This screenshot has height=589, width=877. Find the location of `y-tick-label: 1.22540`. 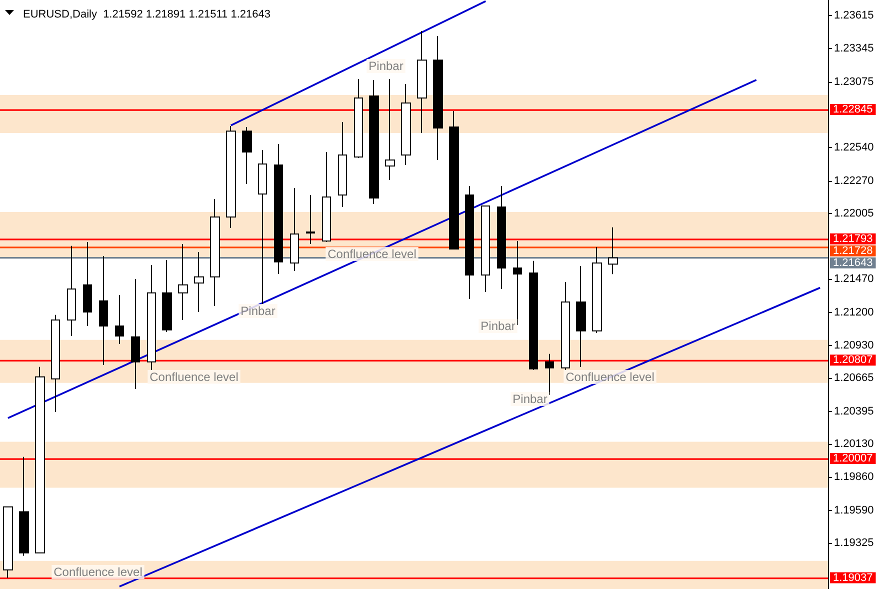

y-tick-label: 1.22540 is located at coordinates (854, 148).